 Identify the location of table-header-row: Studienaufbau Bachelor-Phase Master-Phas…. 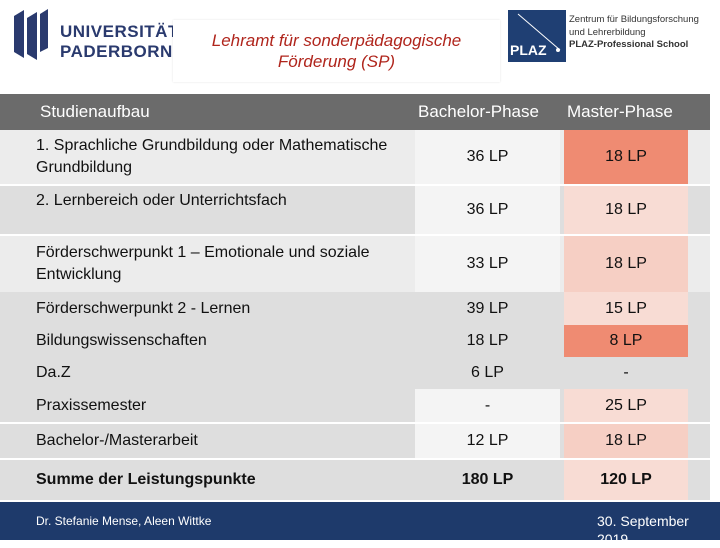
(355, 112).